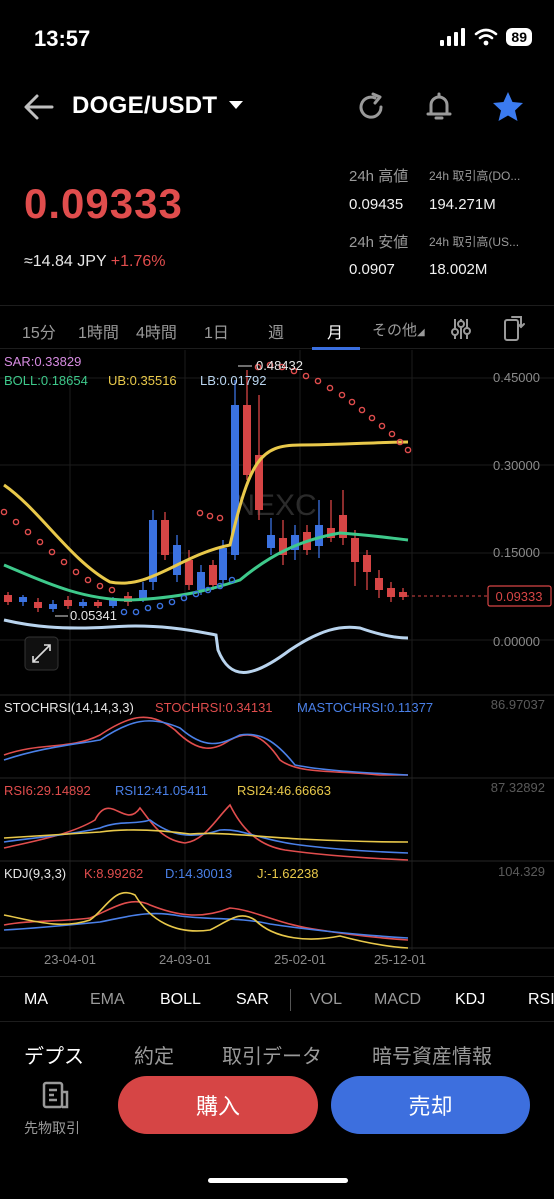 The width and height of the screenshot is (554, 1199). What do you see at coordinates (93, 615) in the screenshot?
I see `low-marker-label: 0.05341` at bounding box center [93, 615].